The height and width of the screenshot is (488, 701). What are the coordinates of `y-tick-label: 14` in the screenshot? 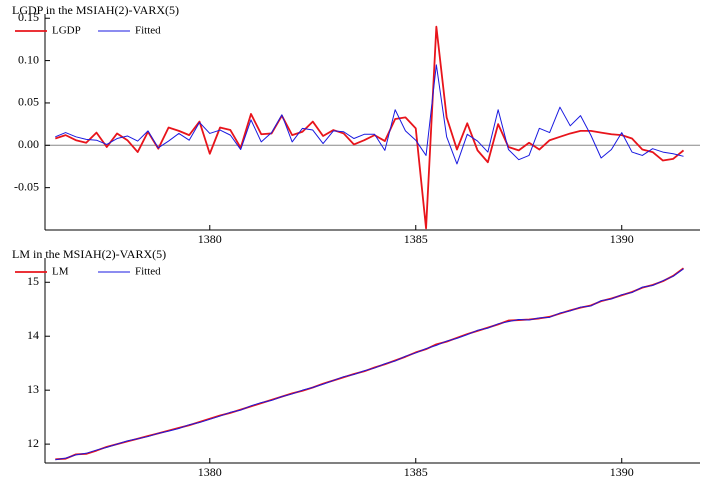 It's located at (33, 335).